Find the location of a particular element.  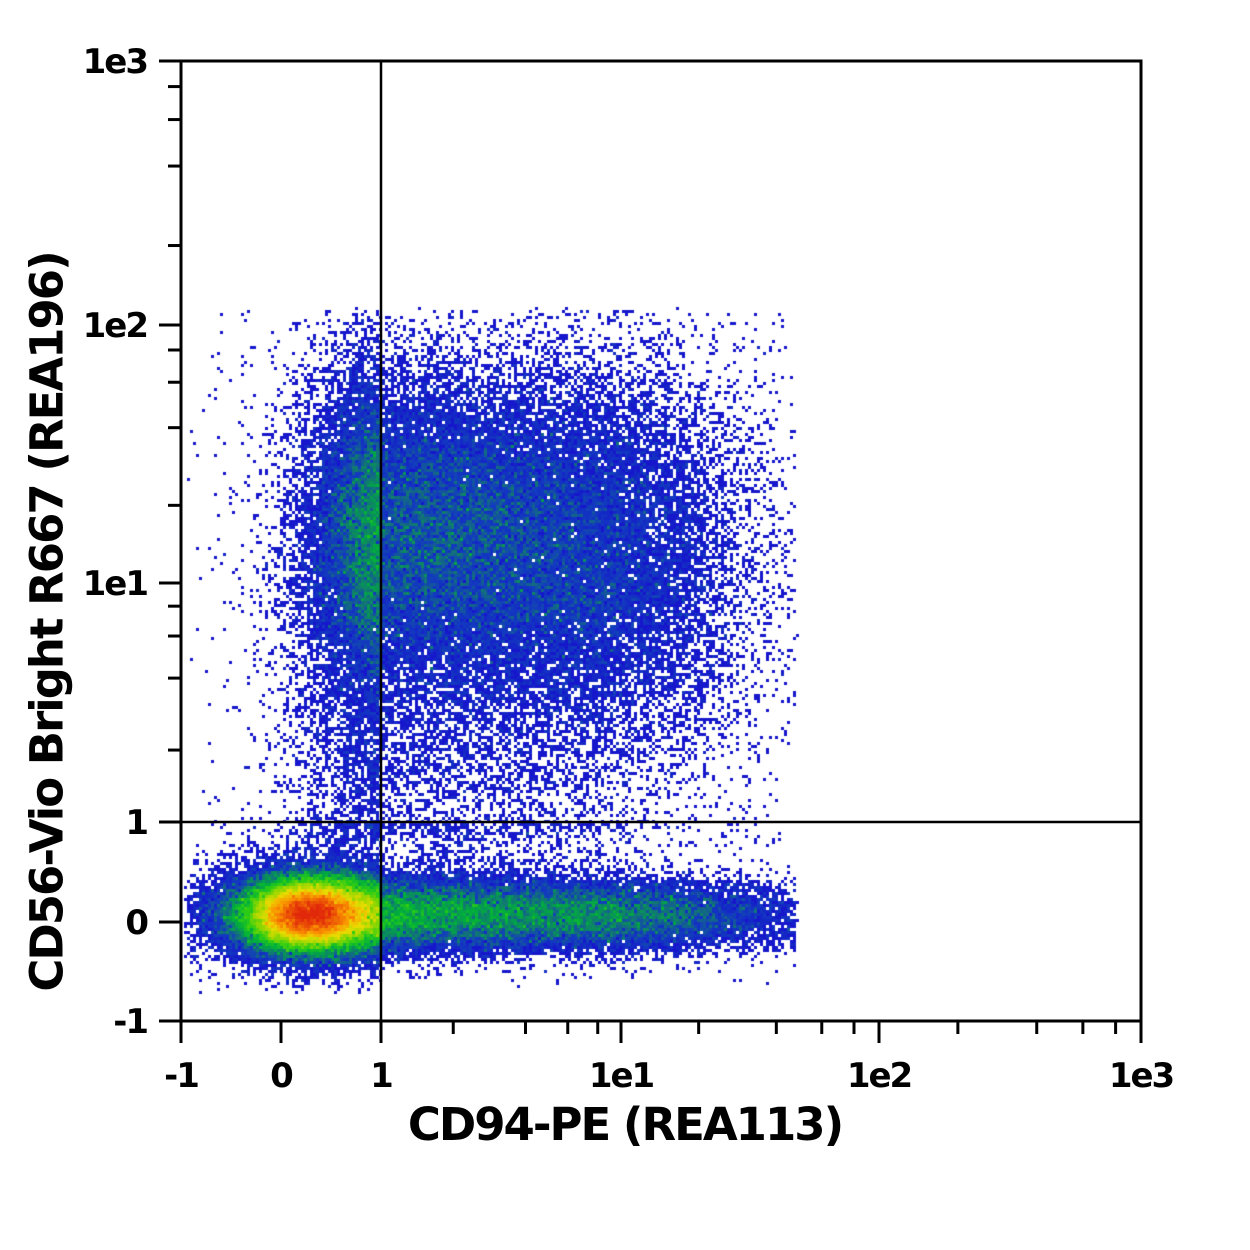

y-axis-tick-label: 1e3 is located at coordinates (115, 62).